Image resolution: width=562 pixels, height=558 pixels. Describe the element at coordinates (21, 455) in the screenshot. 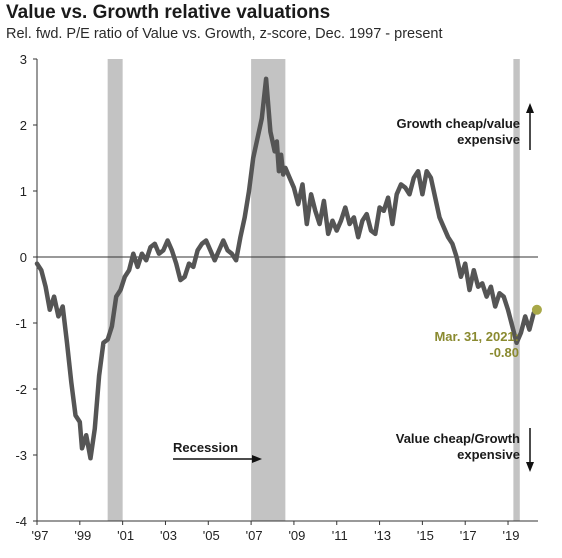

I see `y-tick-label: -3` at that location.